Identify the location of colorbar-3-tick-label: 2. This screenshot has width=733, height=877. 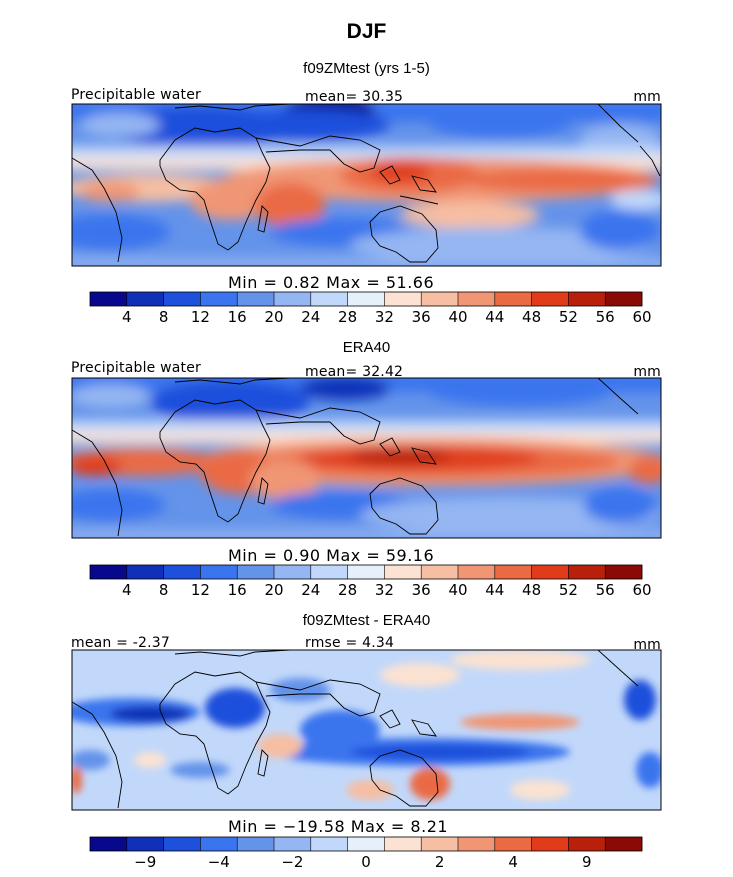
(440, 862).